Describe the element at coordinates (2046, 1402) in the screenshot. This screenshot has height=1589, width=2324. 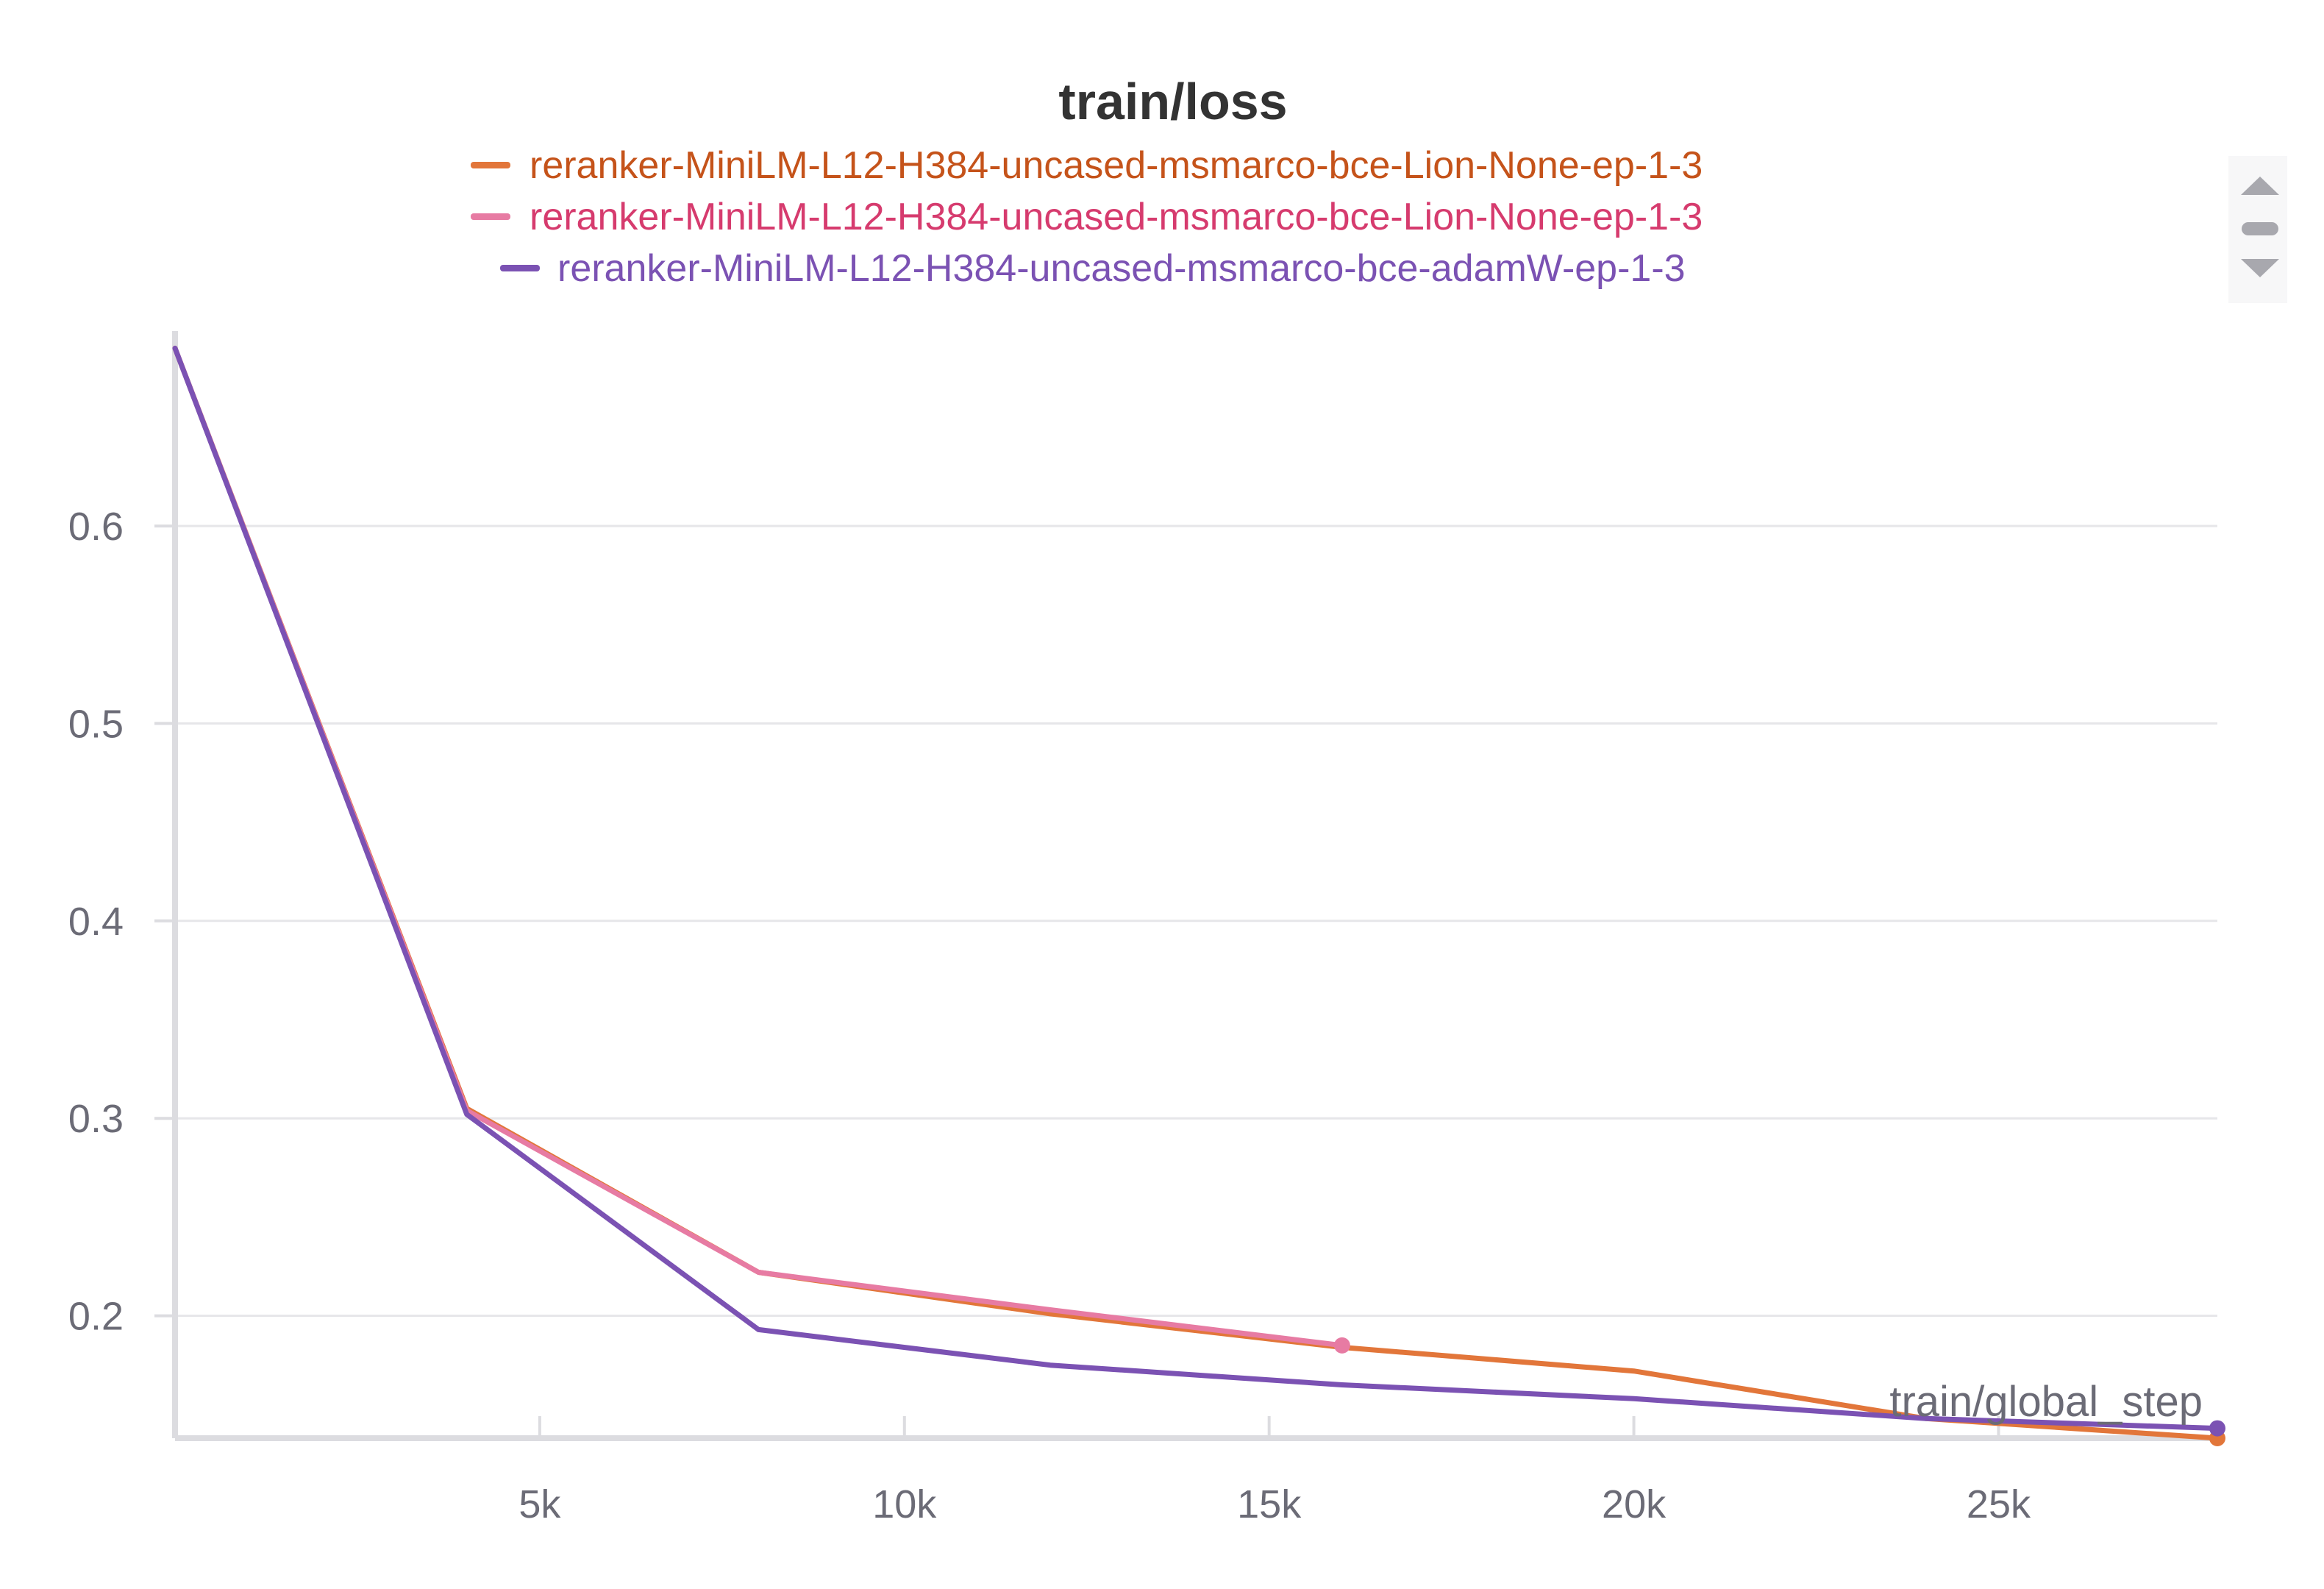
I see `x-axis-title: train/global_step` at that location.